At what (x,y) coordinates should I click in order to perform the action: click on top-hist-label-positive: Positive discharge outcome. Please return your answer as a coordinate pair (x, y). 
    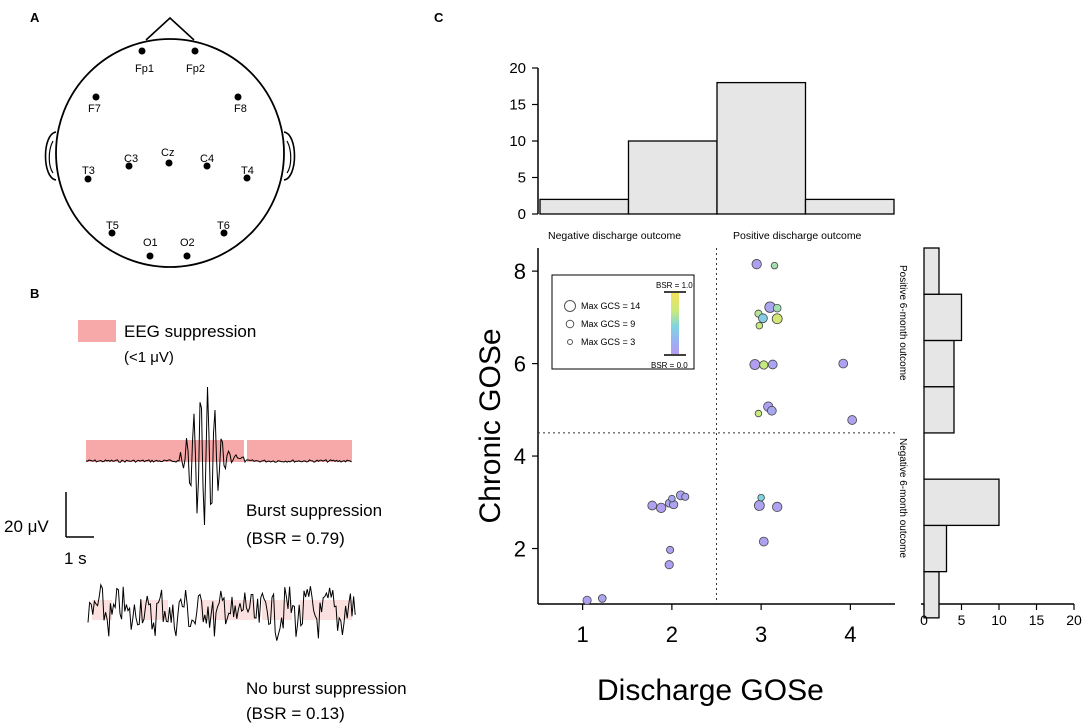
    Looking at the image, I should click on (797, 236).